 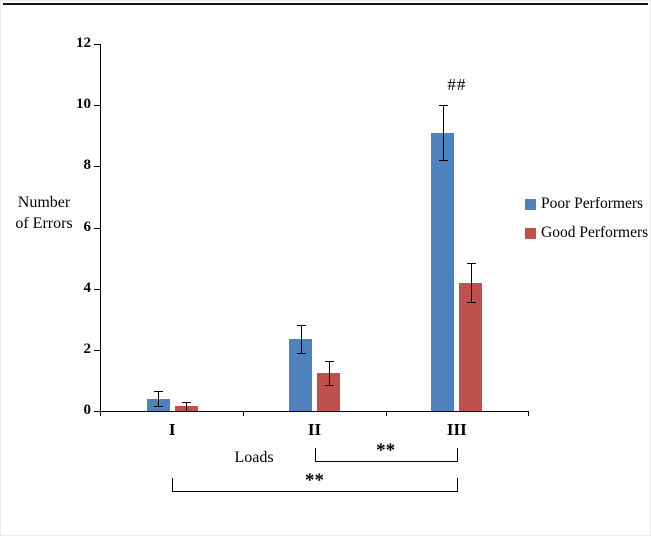 I want to click on legend-entry-poor-performers: Poor Performers, so click(x=587, y=205).